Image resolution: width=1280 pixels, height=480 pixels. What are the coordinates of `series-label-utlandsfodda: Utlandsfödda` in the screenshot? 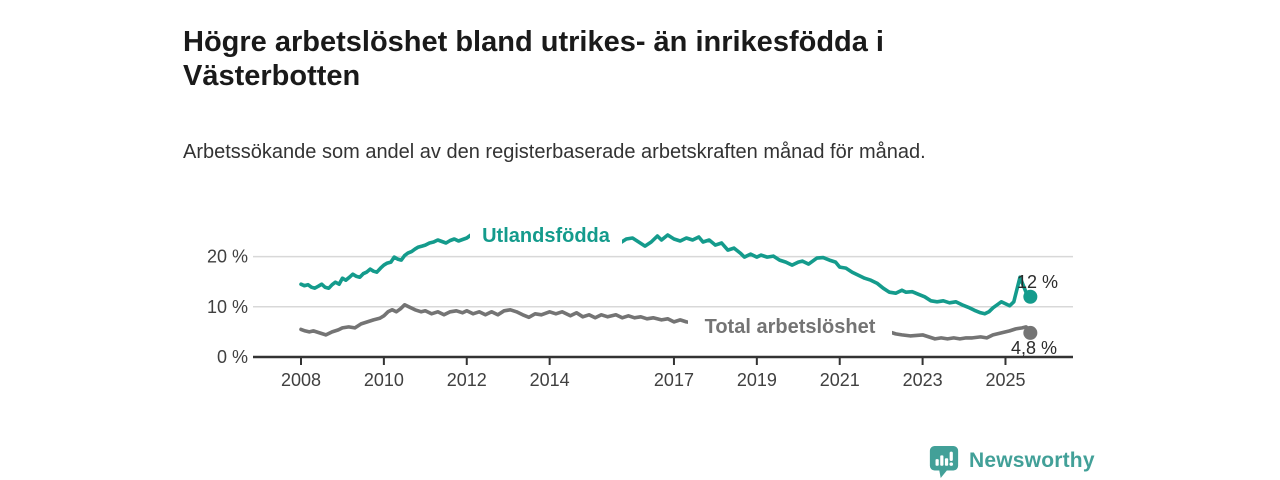 It's located at (546, 236).